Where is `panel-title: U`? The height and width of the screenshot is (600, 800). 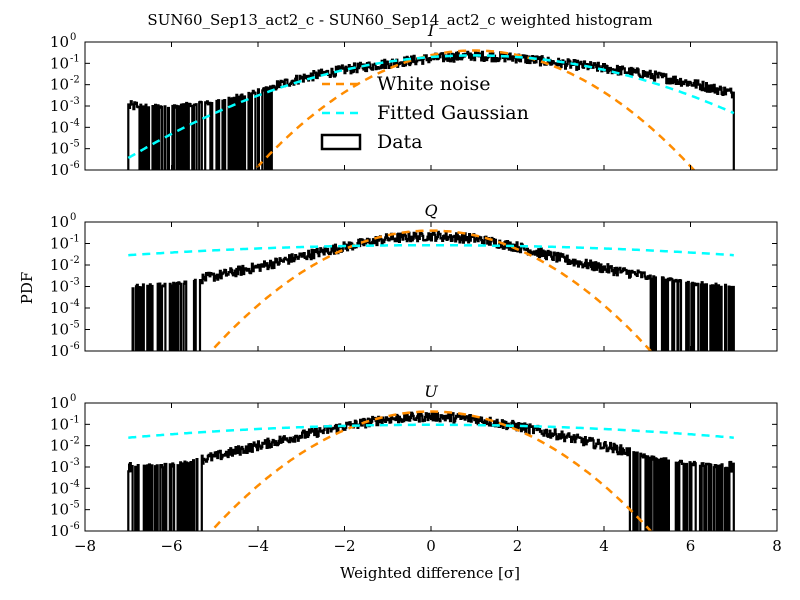 panel-title: U is located at coordinates (431, 391).